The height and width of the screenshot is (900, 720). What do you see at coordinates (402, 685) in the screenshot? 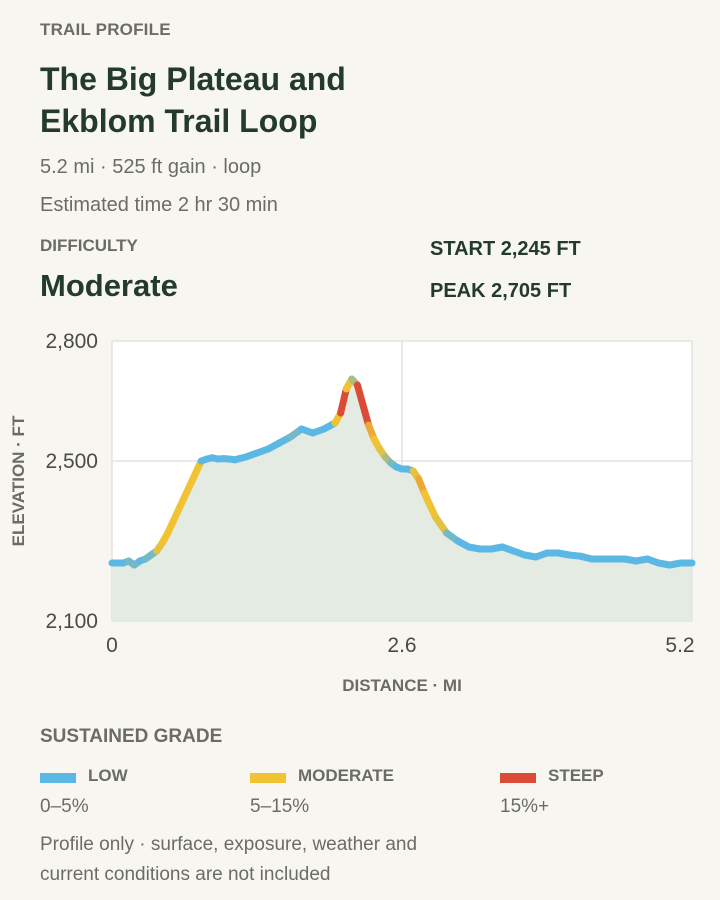
I see `x-axis-title: DISTANCE · MI` at bounding box center [402, 685].